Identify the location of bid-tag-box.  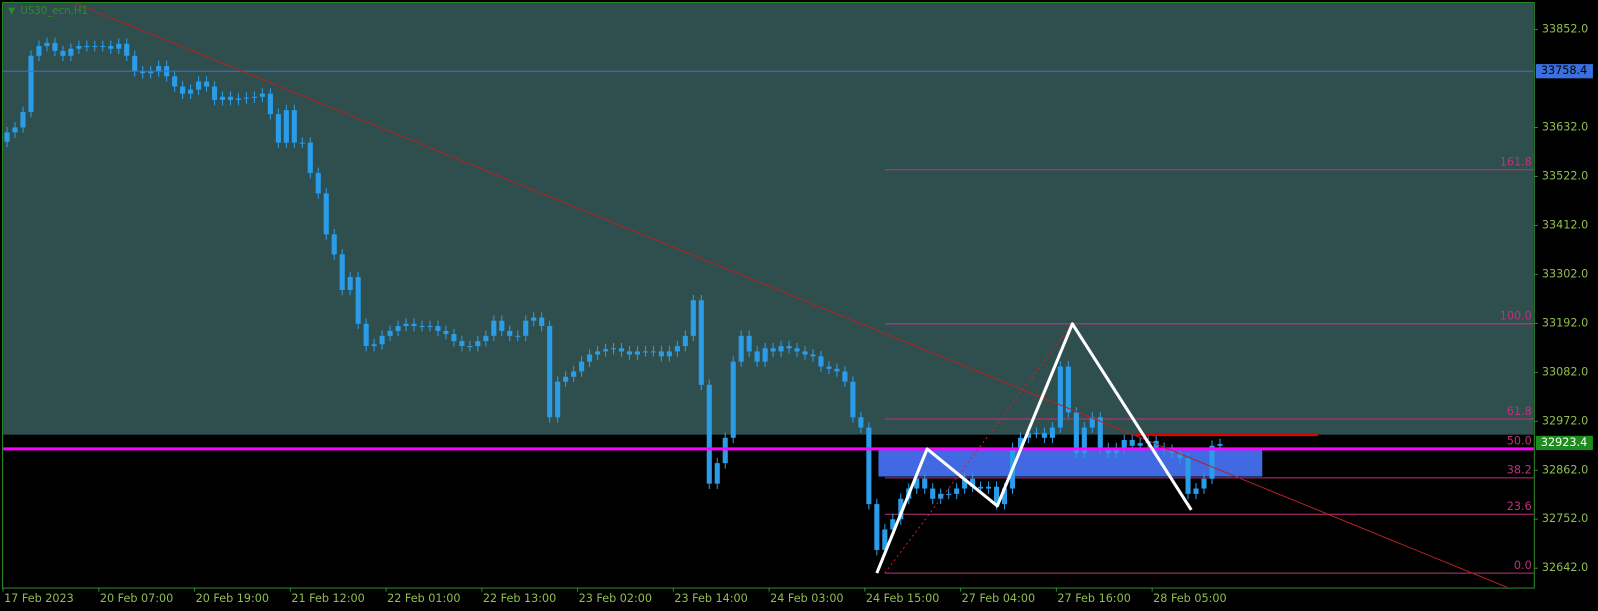
(1564, 443).